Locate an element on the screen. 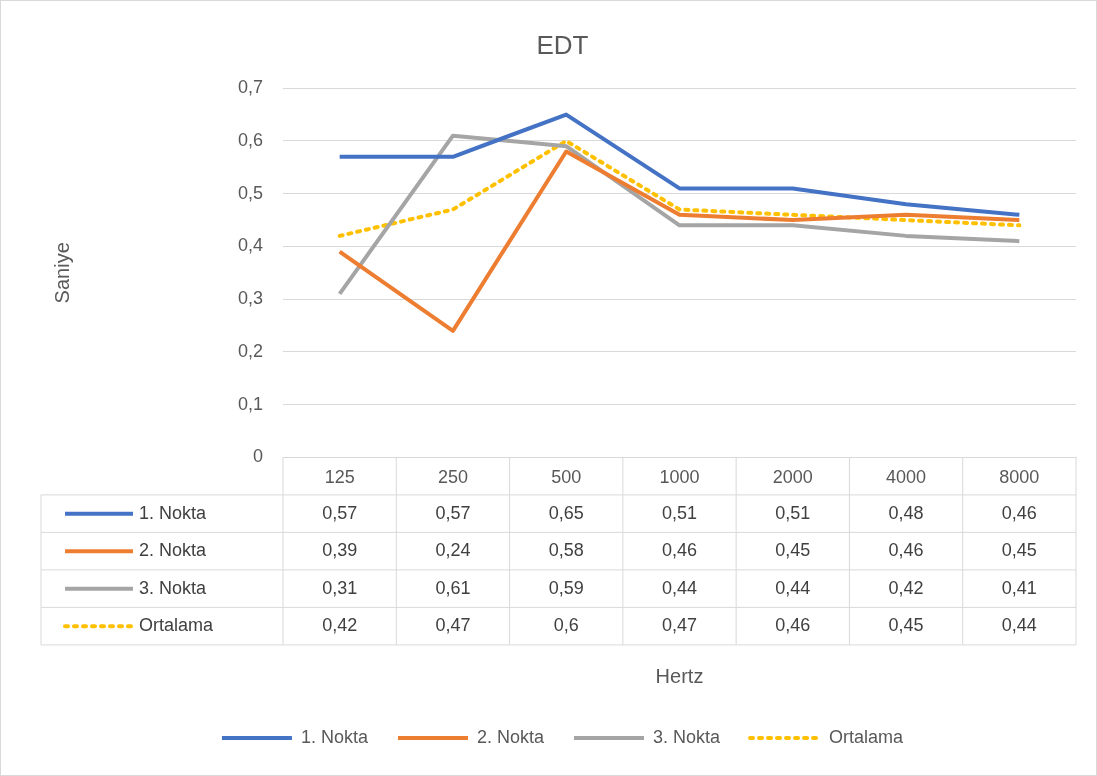  data-label: 0,24 is located at coordinates (453, 550).